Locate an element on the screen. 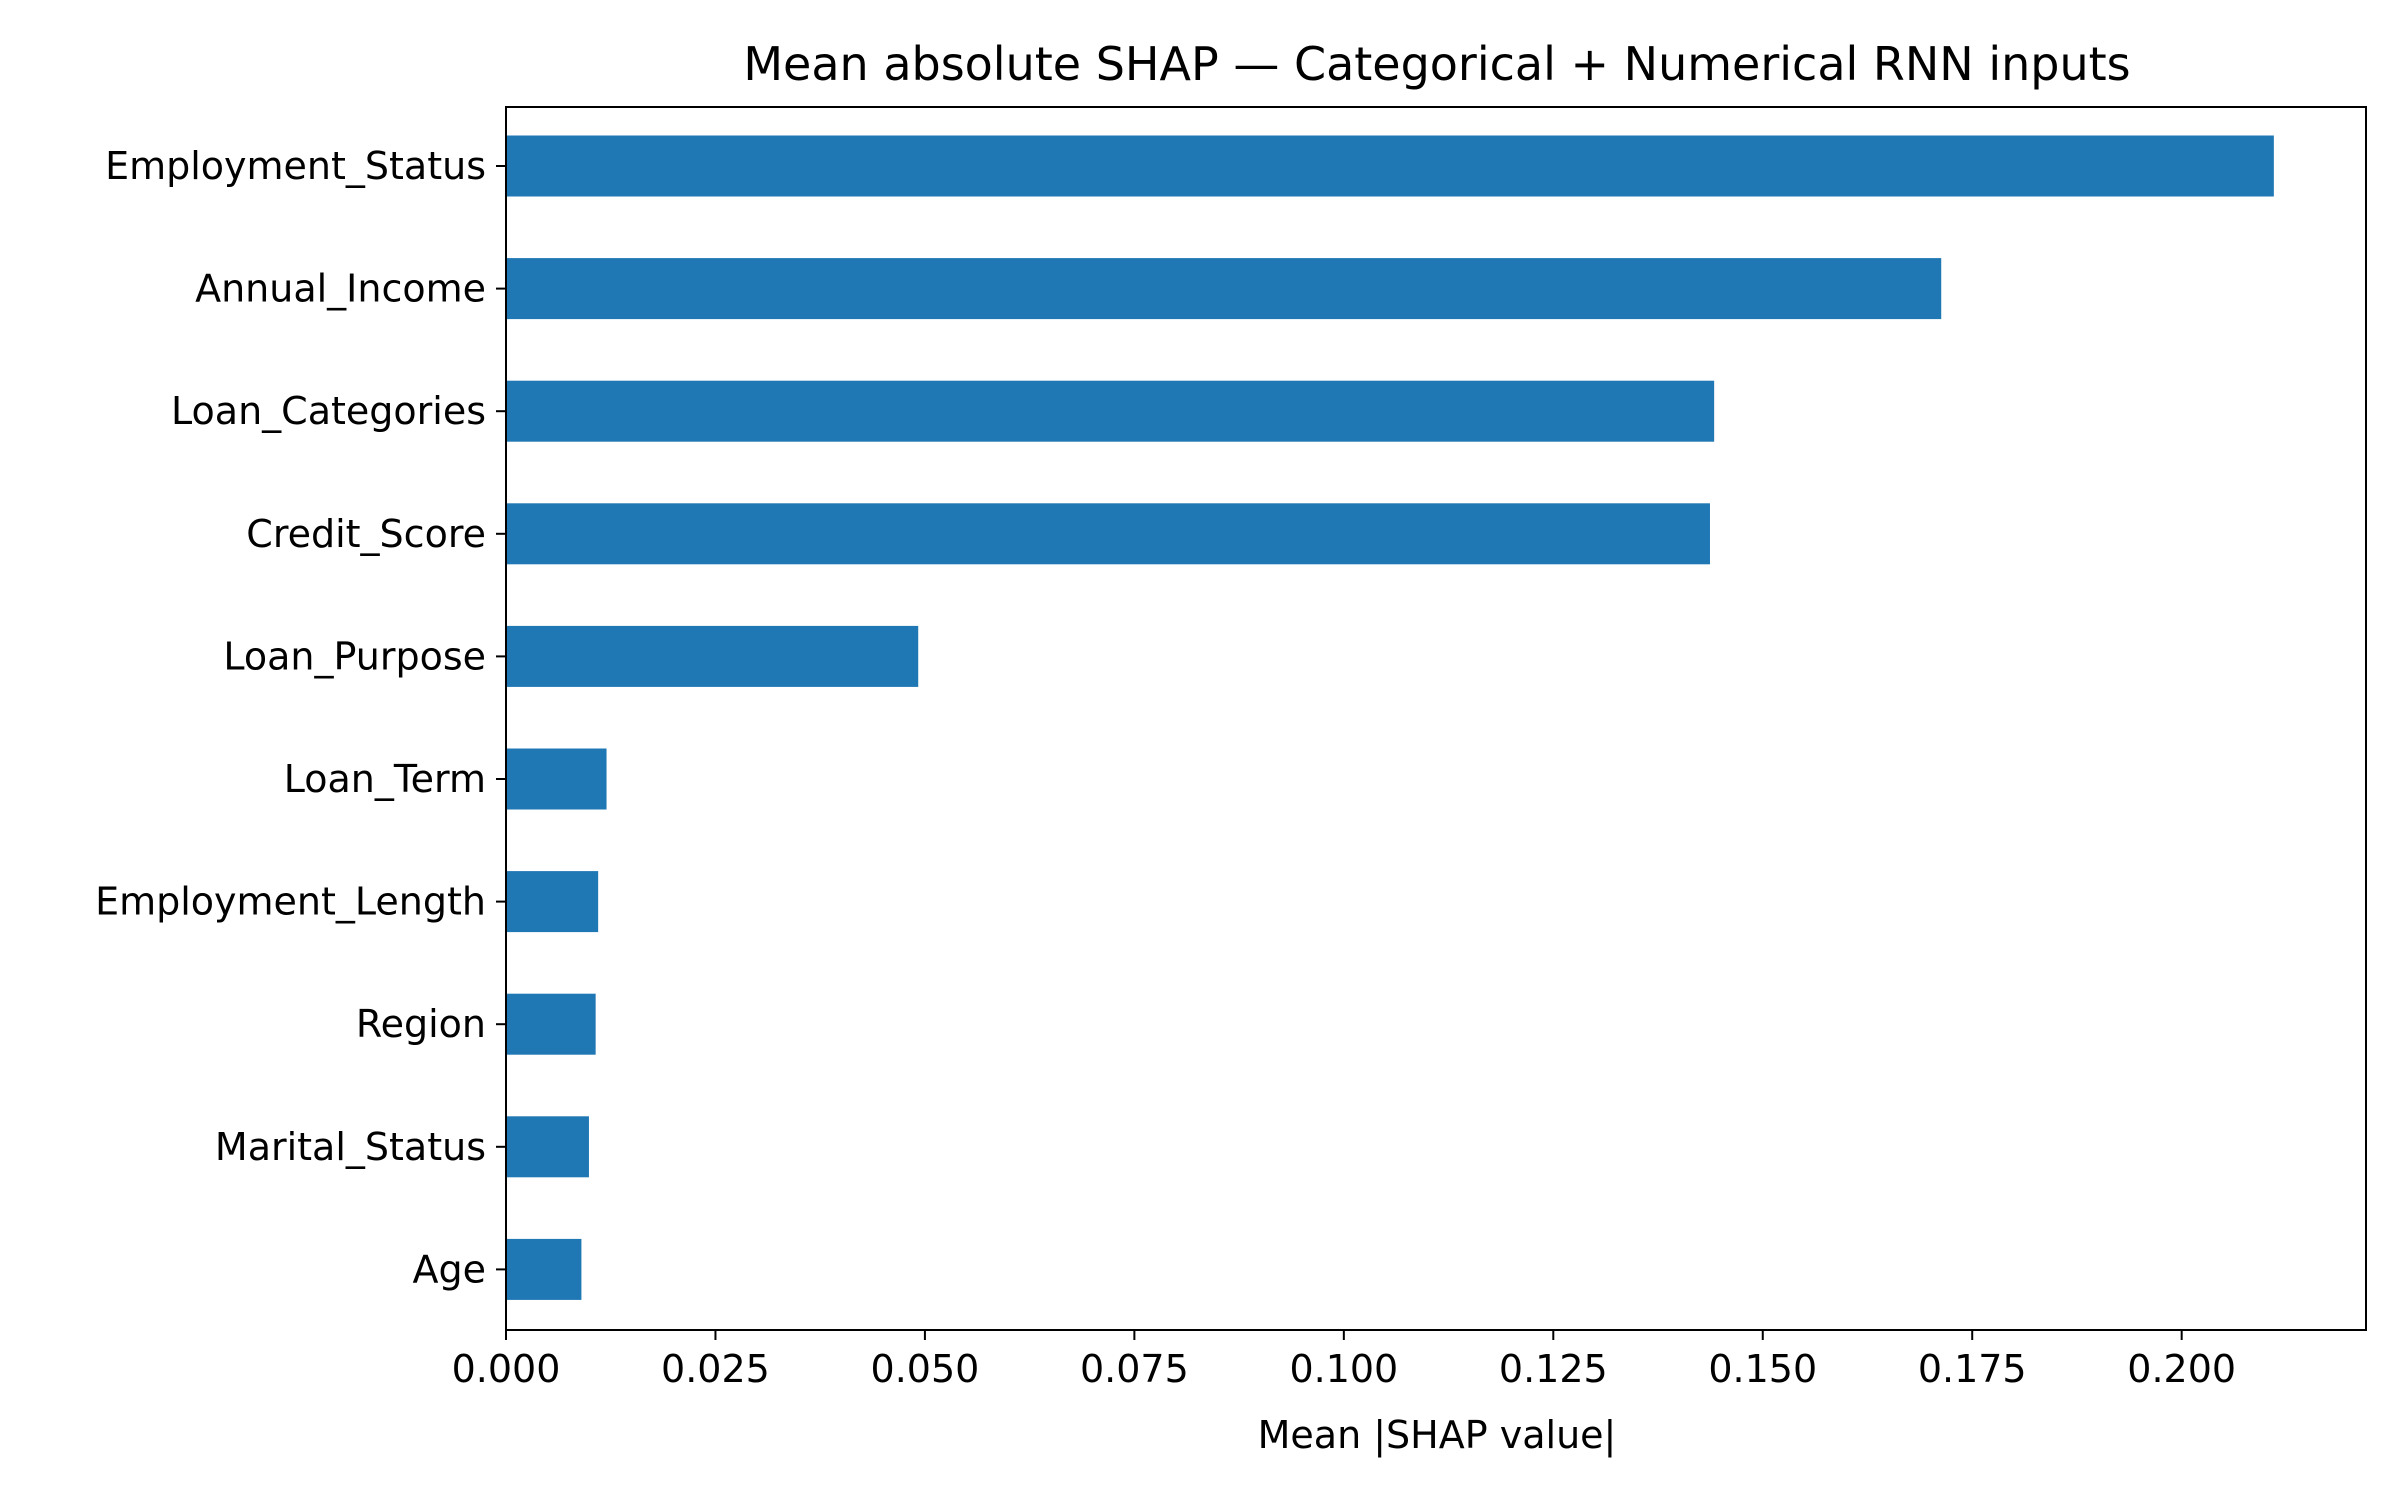 The height and width of the screenshot is (1500, 2400). y-tick-label: Region is located at coordinates (421, 1024).